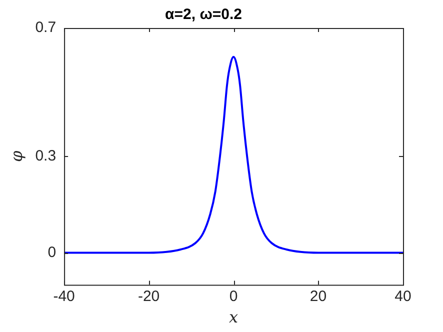 Image resolution: width=443 pixels, height=332 pixels. I want to click on y-tick-label: 0.7, so click(45, 27).